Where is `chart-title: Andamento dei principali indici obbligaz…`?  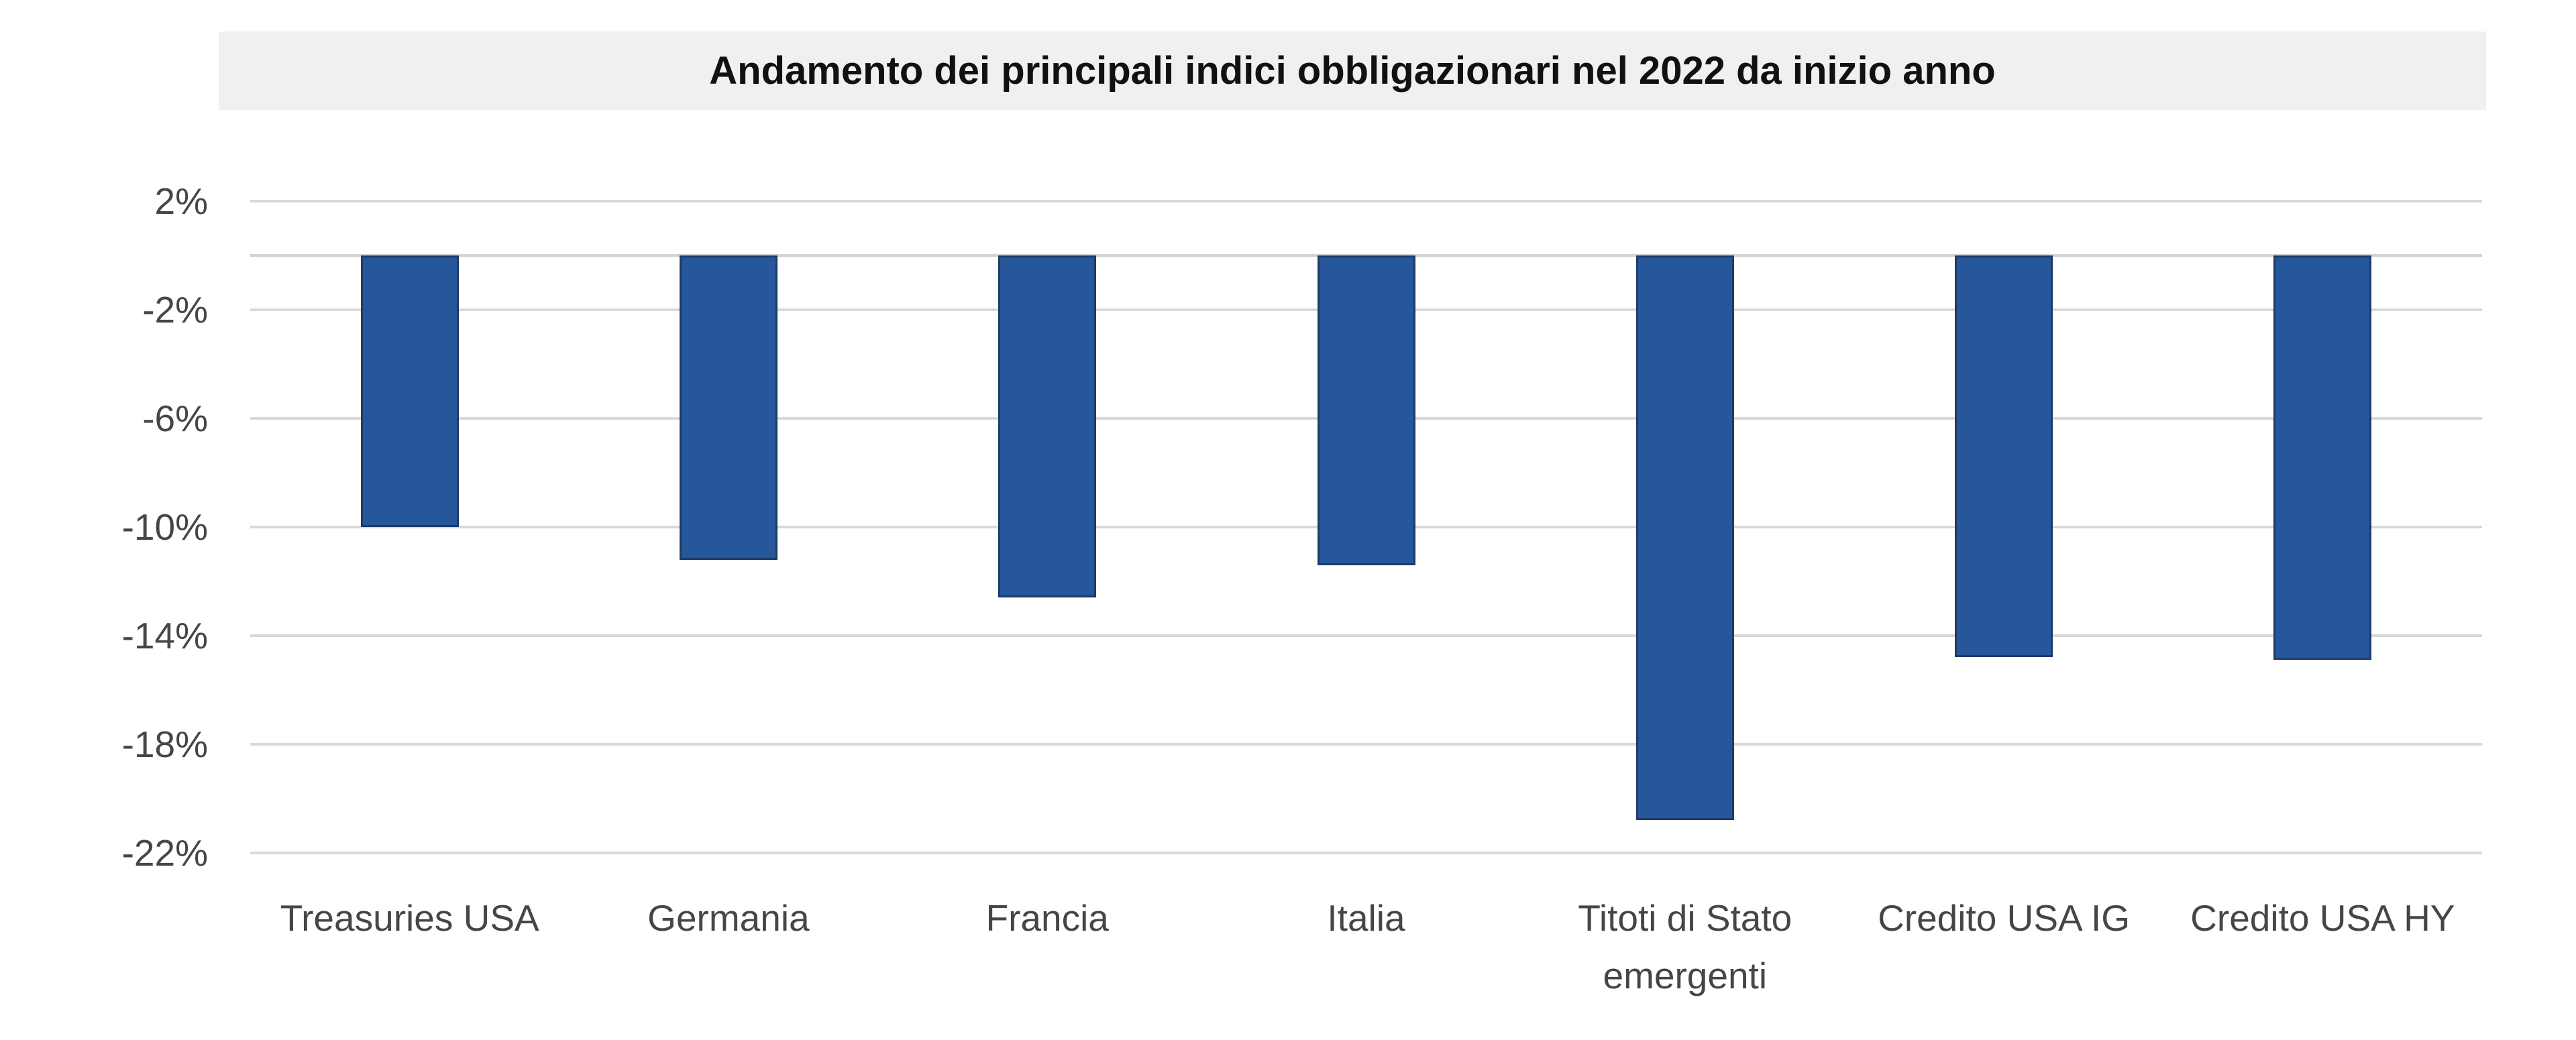
chart-title: Andamento dei principali indici obbligaz… is located at coordinates (1352, 71).